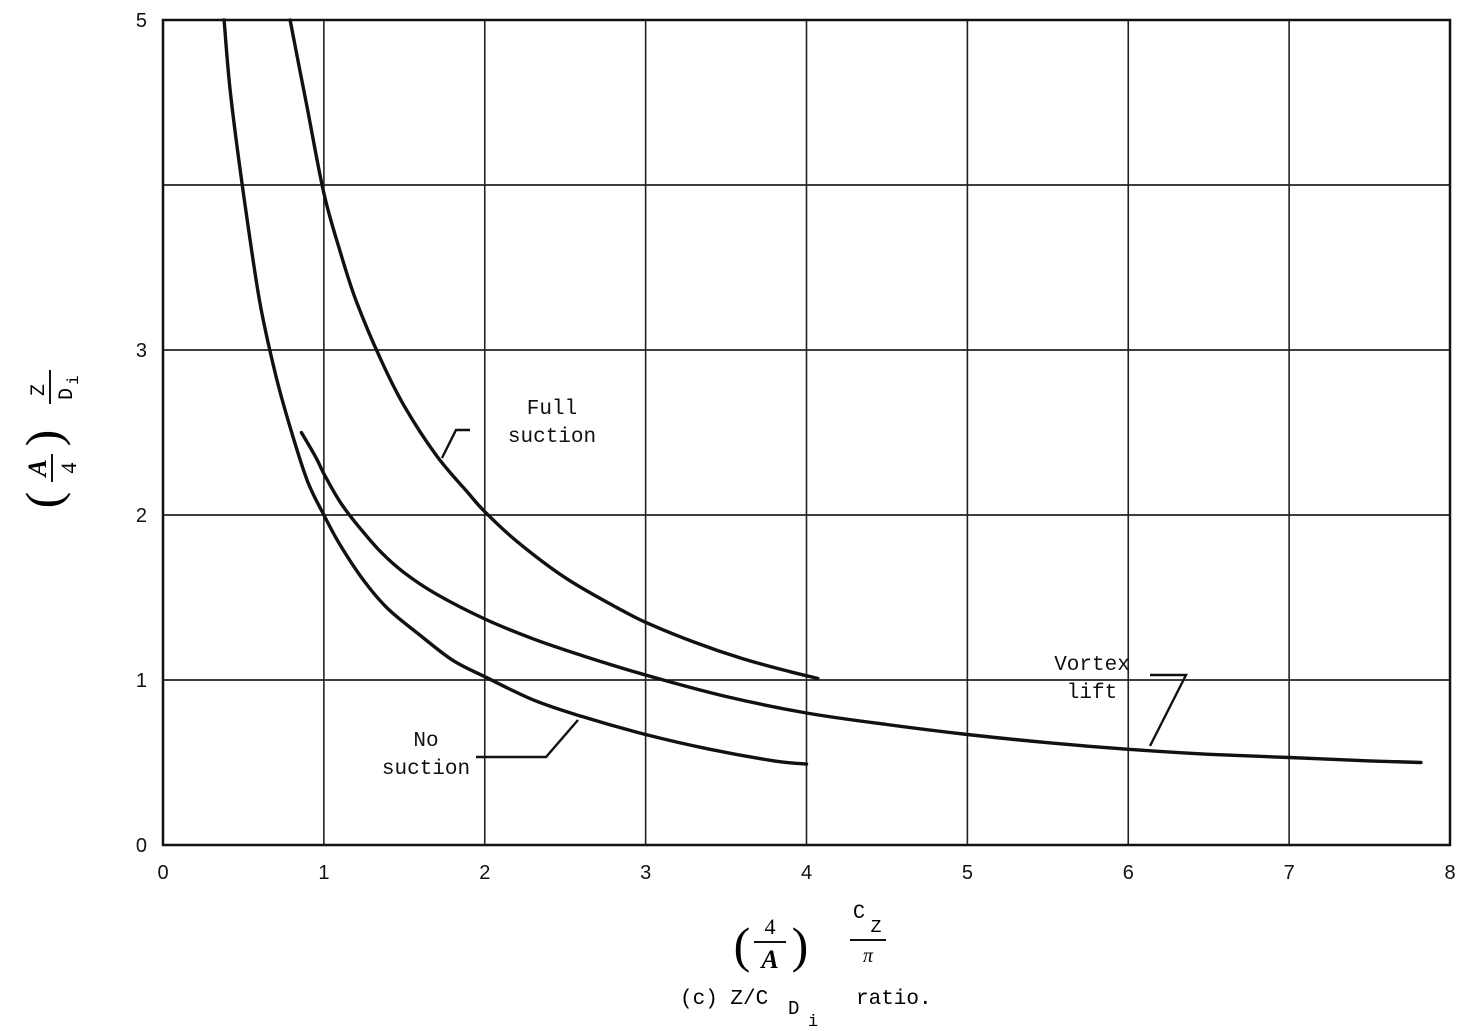  I want to click on caption-prefix: (c) Z/C, so click(724, 999).